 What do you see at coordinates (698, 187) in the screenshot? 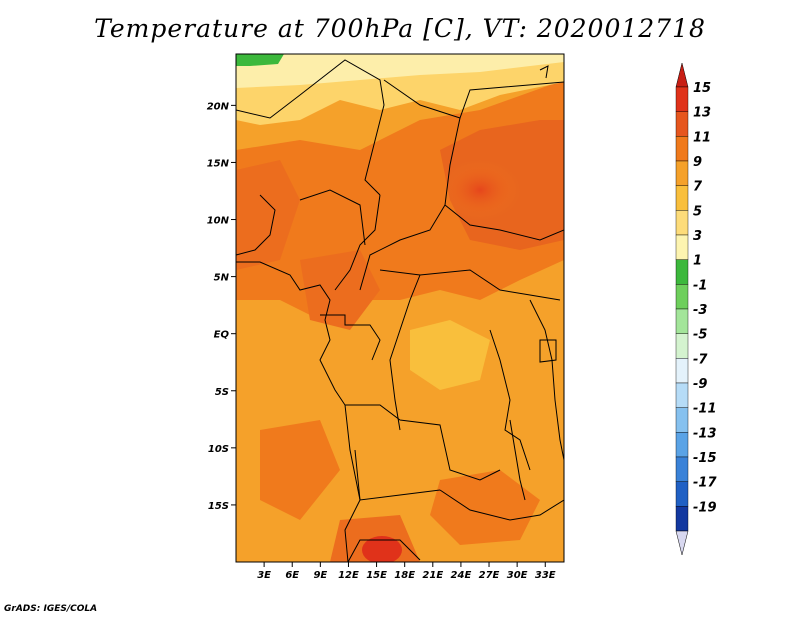
I see `colorbar-label: 7` at bounding box center [698, 187].